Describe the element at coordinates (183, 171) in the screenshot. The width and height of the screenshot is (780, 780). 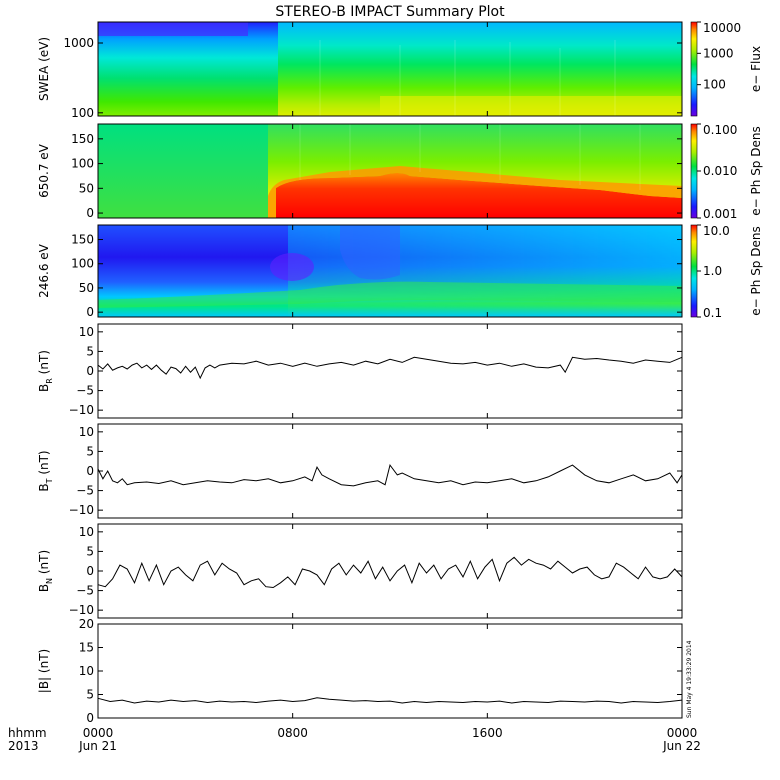
I see `pad-650-spectrogram-early` at that location.